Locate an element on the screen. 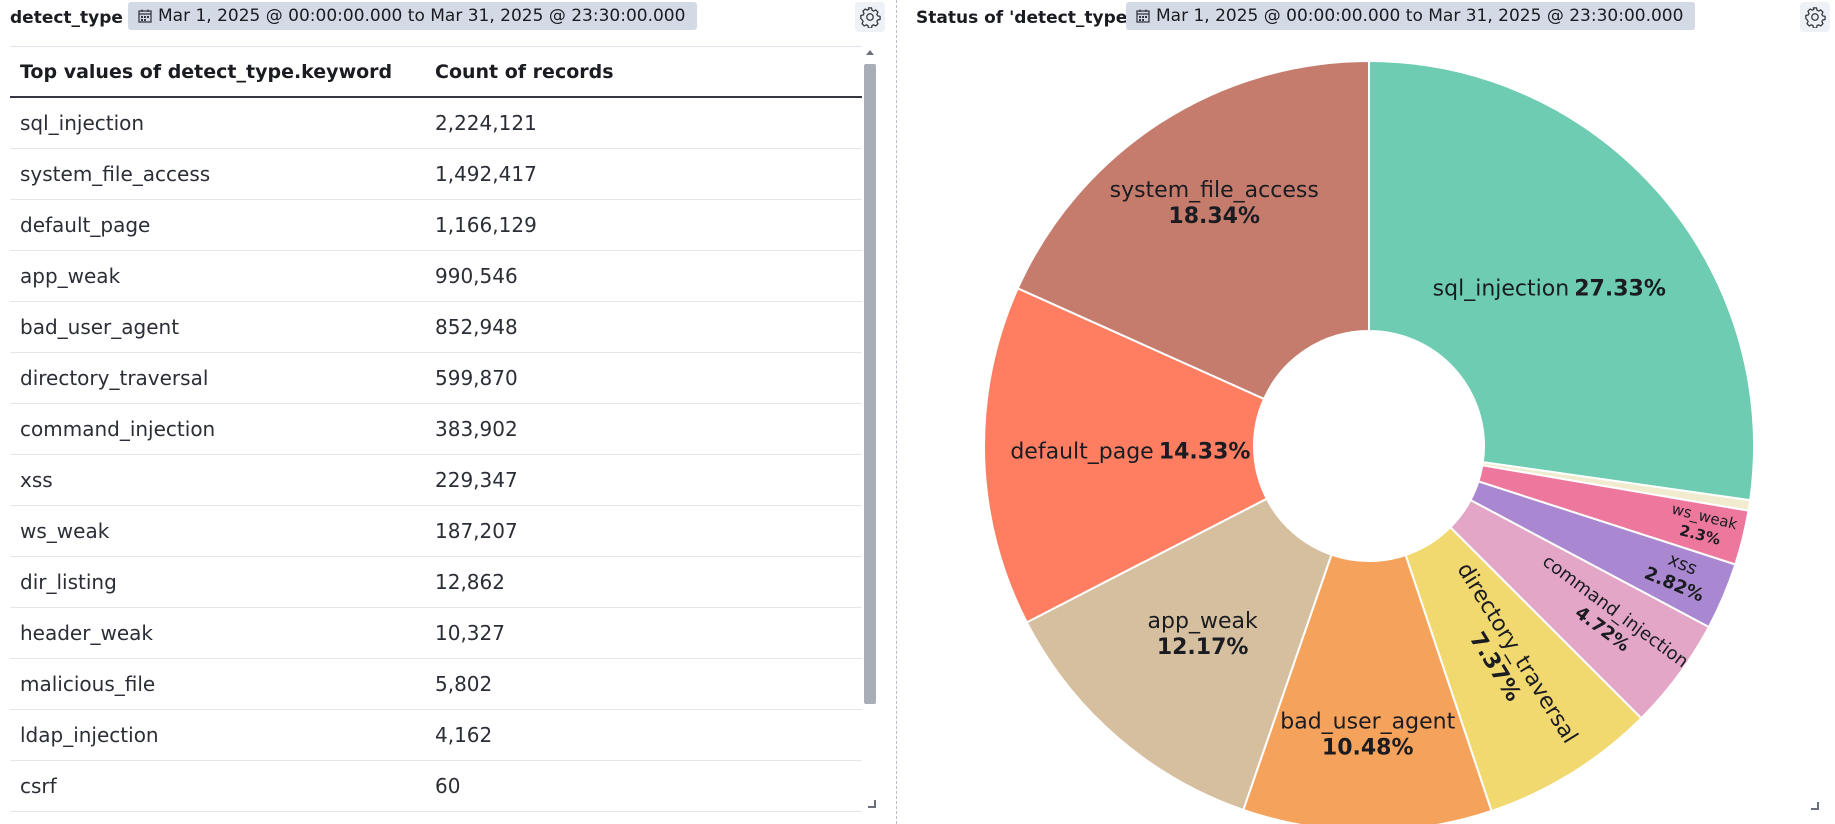  slice-label-text: sql_injection 27.33% is located at coordinates (1549, 289).